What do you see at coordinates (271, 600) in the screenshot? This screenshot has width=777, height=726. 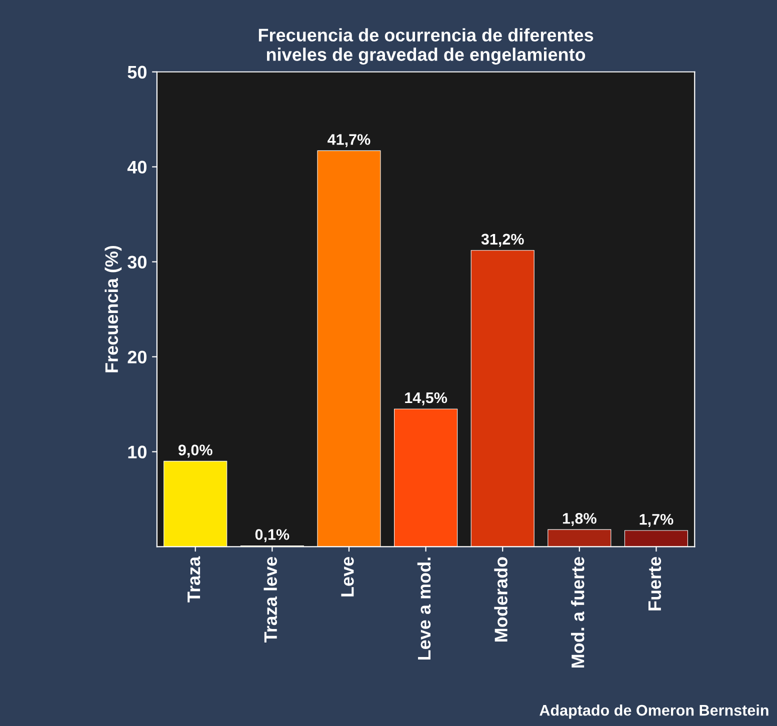 I see `x-tick-label: Traza leve` at bounding box center [271, 600].